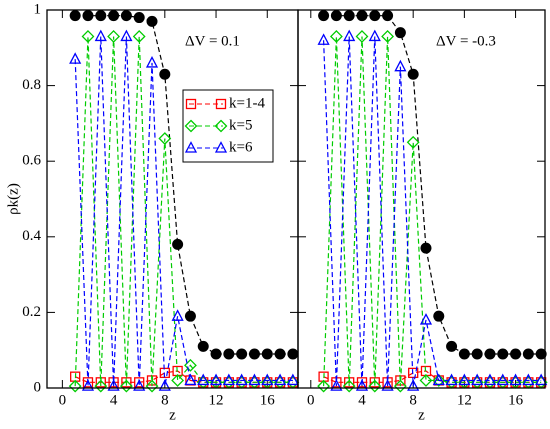 The width and height of the screenshot is (550, 429). What do you see at coordinates (31, 161) in the screenshot?
I see `y-tick-label: 0.6` at bounding box center [31, 161].